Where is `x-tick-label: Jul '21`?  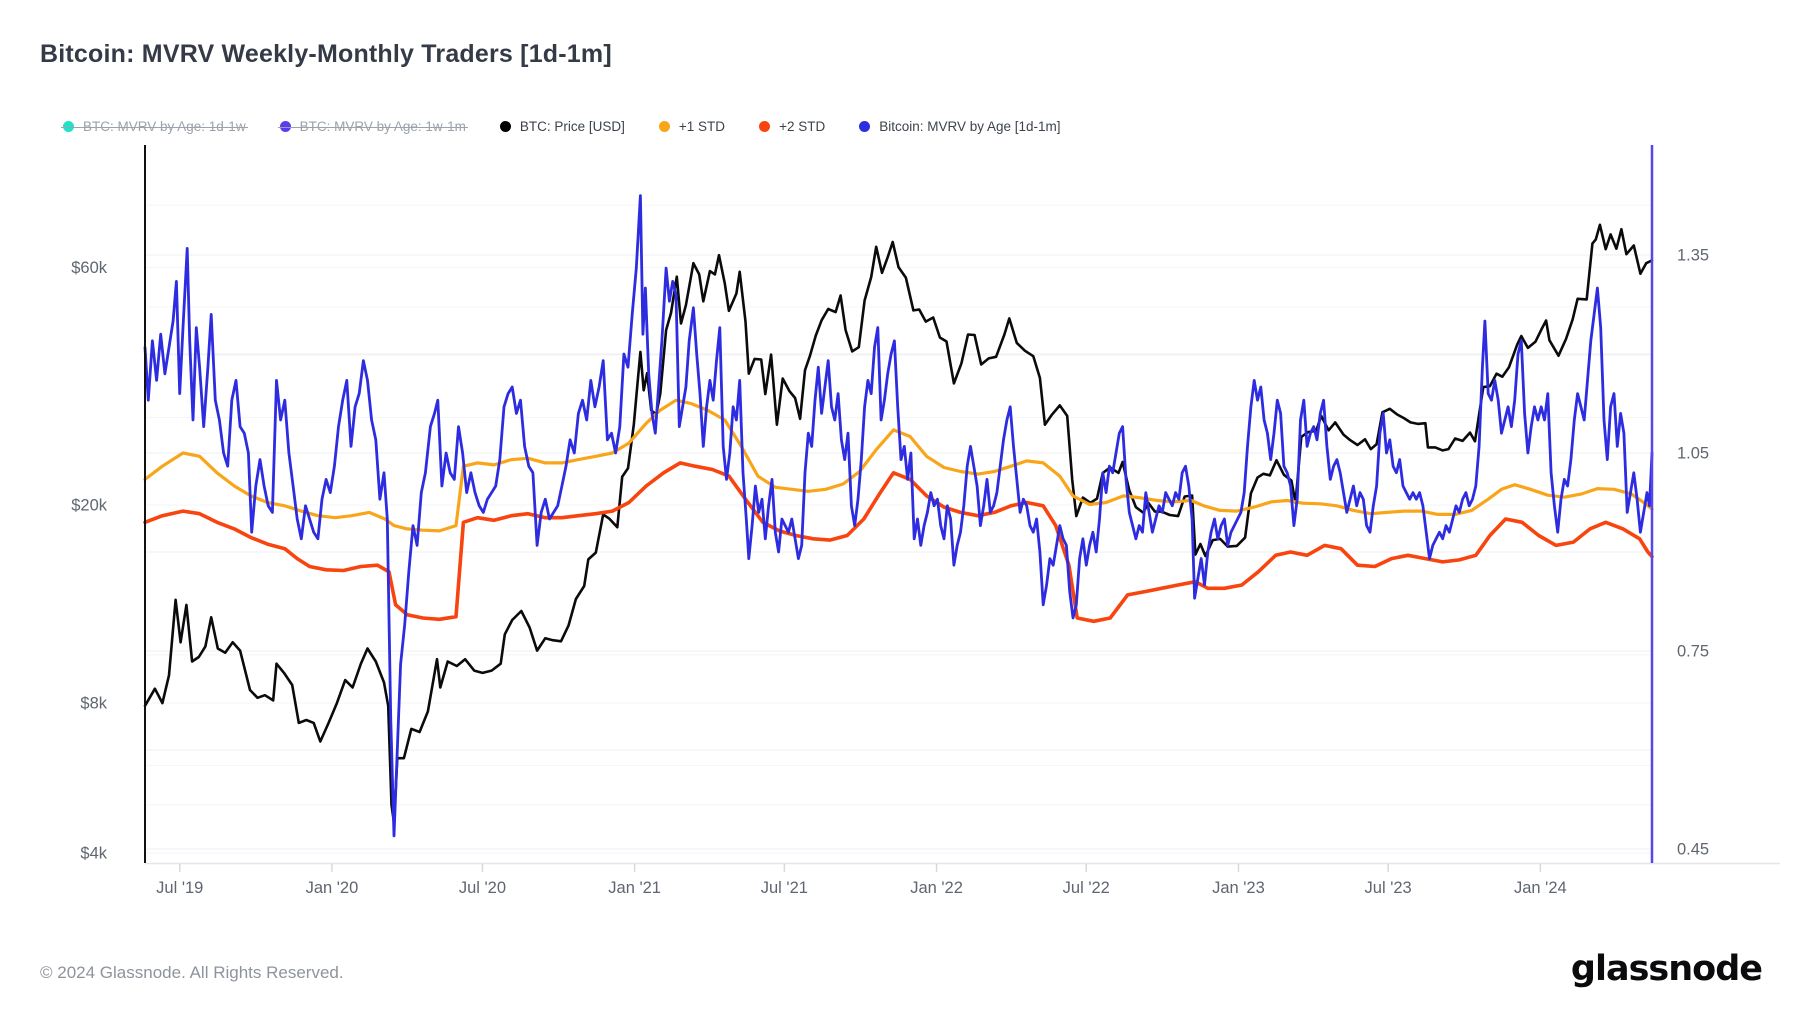
x-tick-label: Jul '21 is located at coordinates (784, 888).